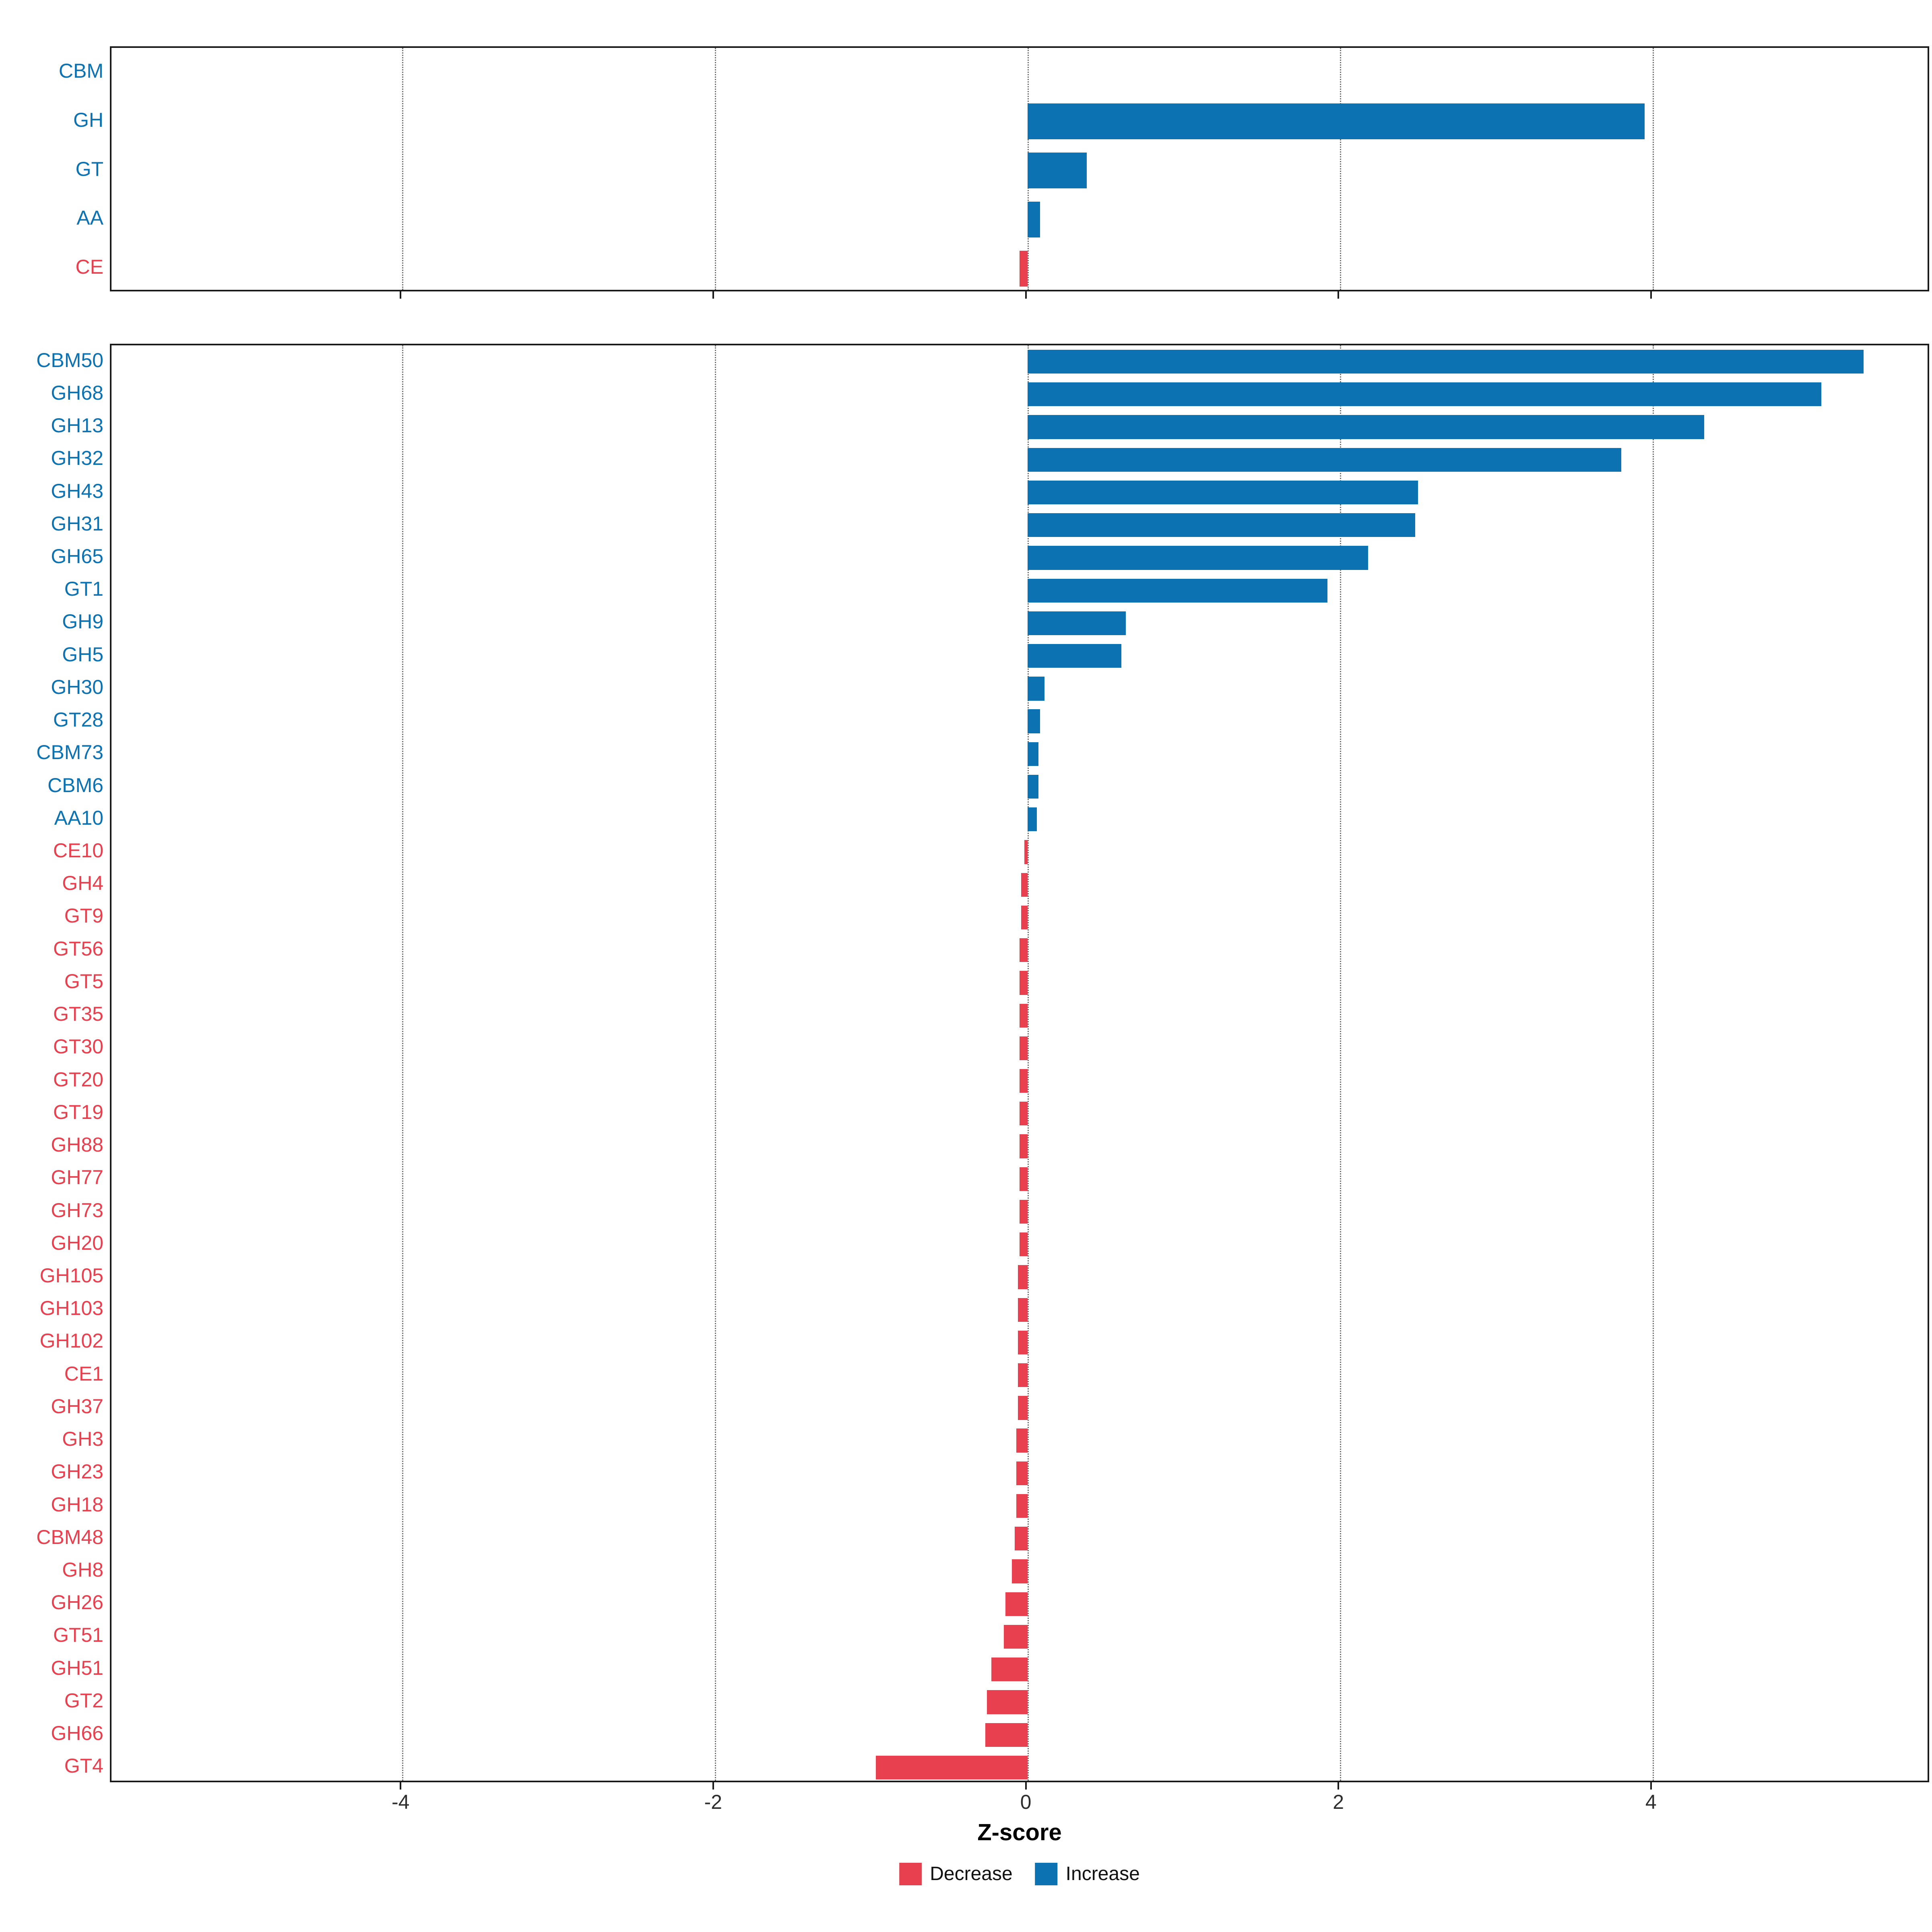 The image size is (1932, 1932). What do you see at coordinates (1023, 1375) in the screenshot?
I see `bar-CE1` at bounding box center [1023, 1375].